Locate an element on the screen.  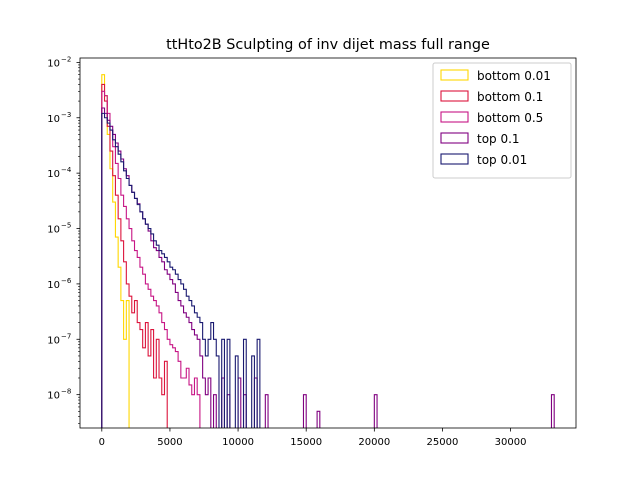
x-tick-label: 10000 is located at coordinates (238, 442).